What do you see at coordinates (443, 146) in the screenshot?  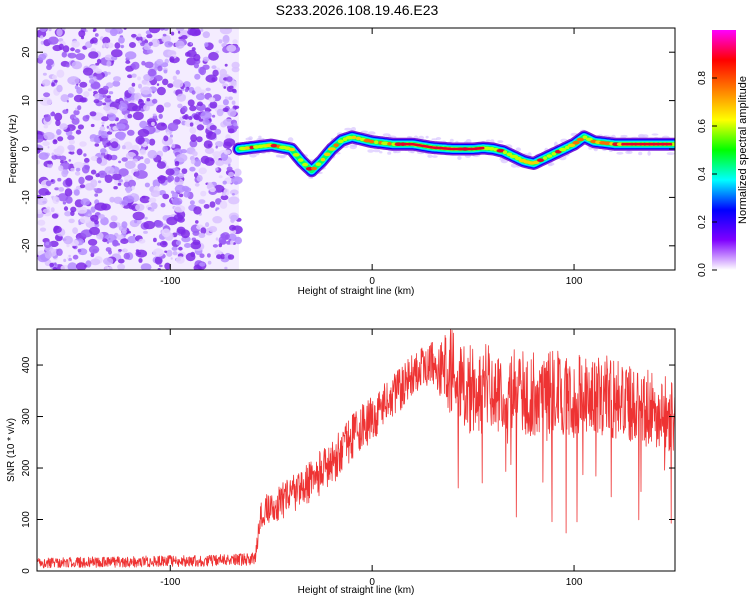 I see `ridge-core-segment` at bounding box center [443, 146].